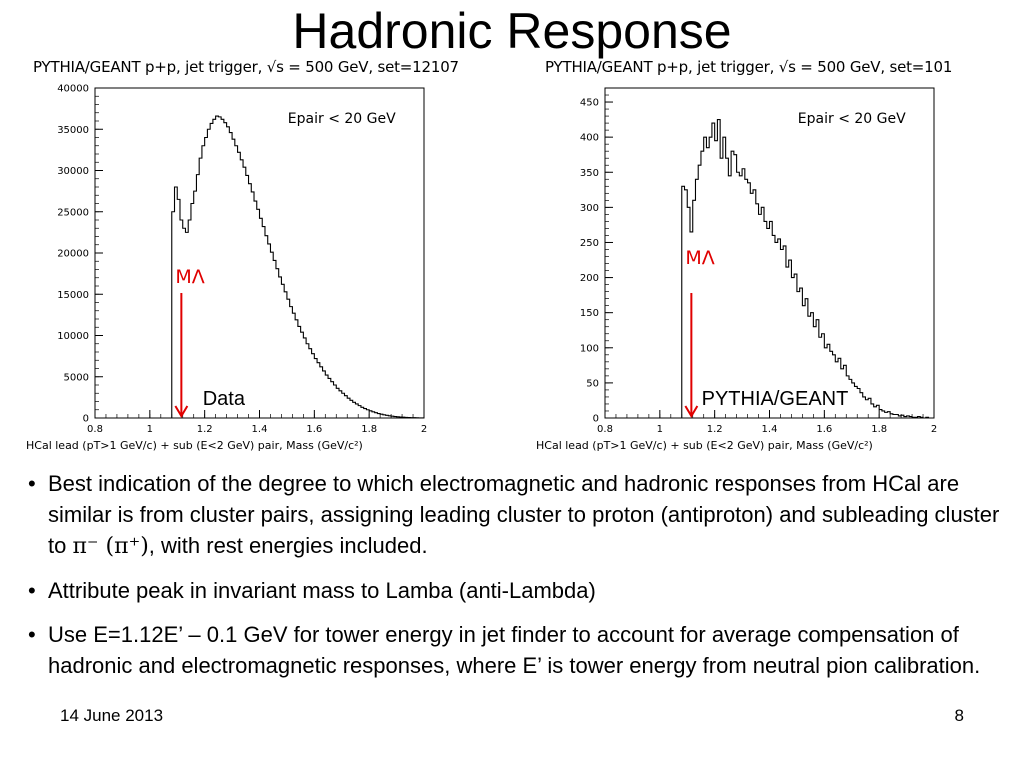 The width and height of the screenshot is (1024, 768). What do you see at coordinates (73, 89) in the screenshot?
I see `y-tick-label: 40000` at bounding box center [73, 89].